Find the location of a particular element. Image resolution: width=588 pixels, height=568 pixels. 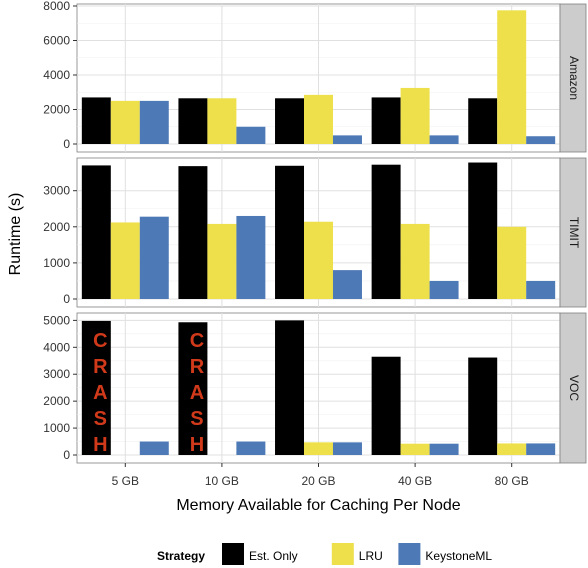

y-tick-label: 5000 is located at coordinates (56, 320).